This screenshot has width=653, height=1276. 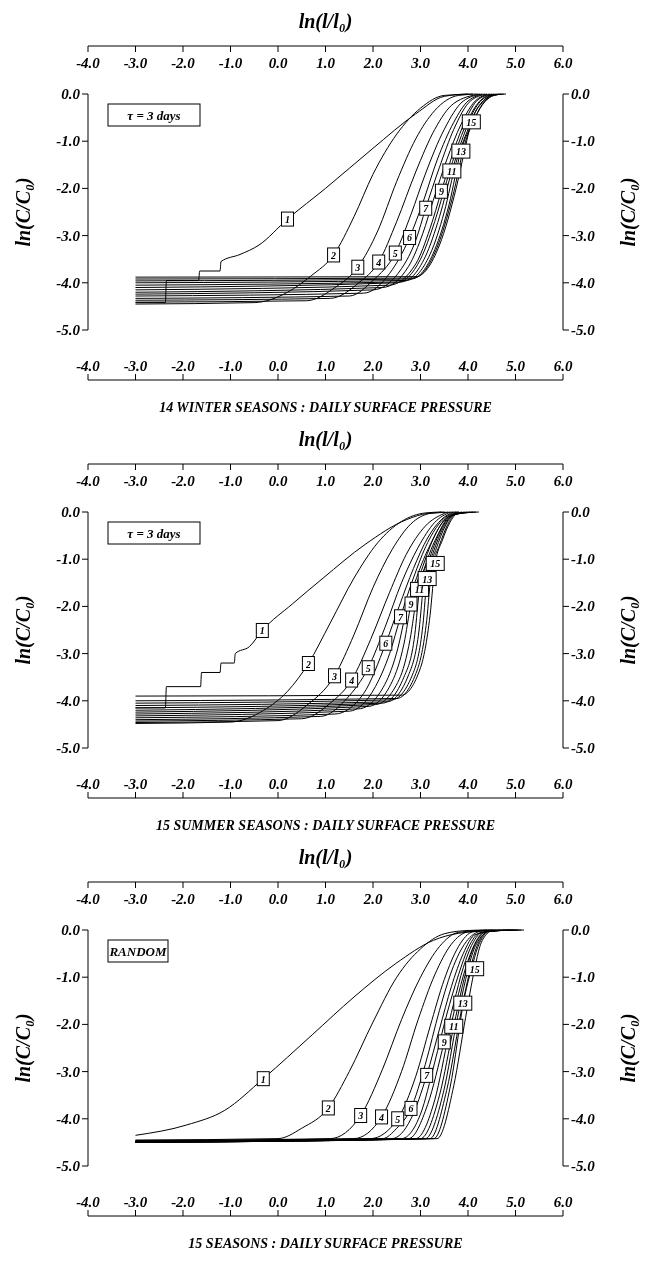 What do you see at coordinates (583, 559) in the screenshot?
I see `y2-tick-label: -1.0` at bounding box center [583, 559].